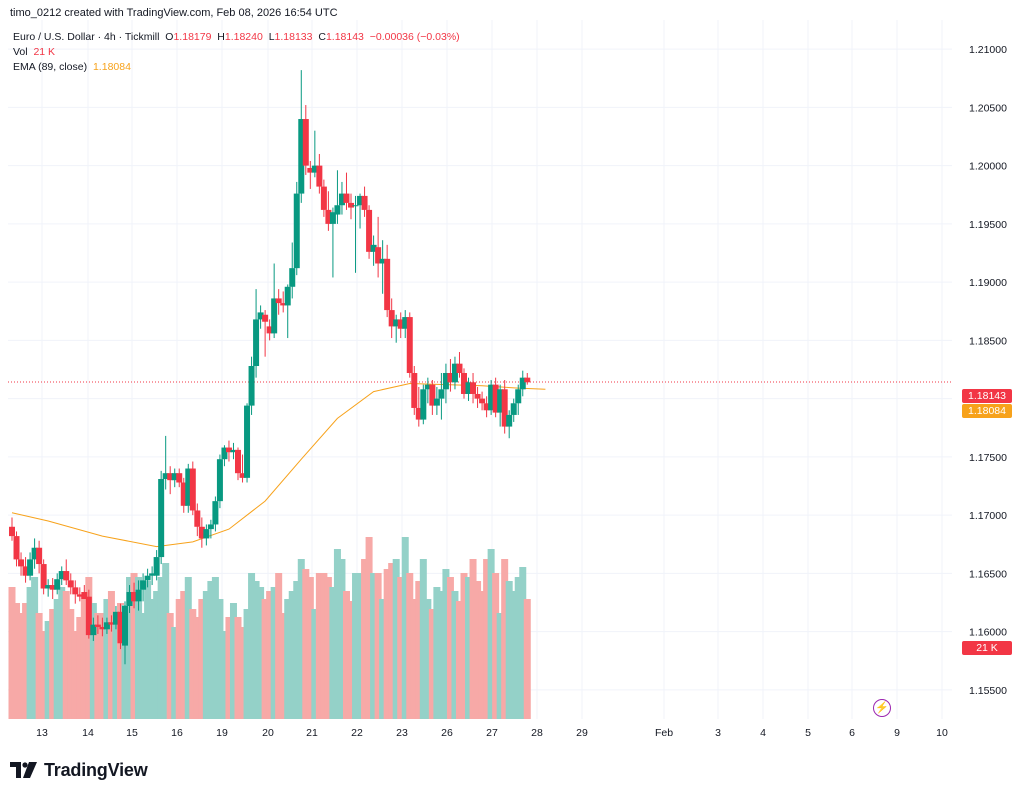 This screenshot has width=1024, height=796. I want to click on ema-line, so click(278, 465).